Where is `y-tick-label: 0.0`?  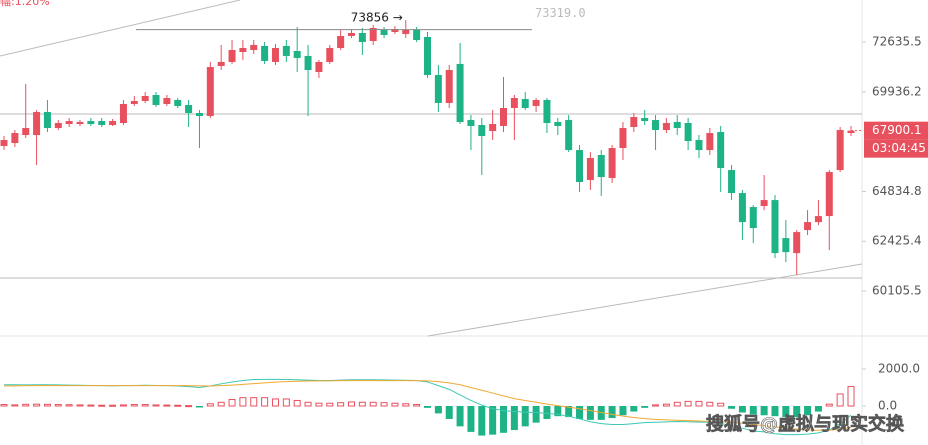
y-tick-label: 0.0 is located at coordinates (887, 406).